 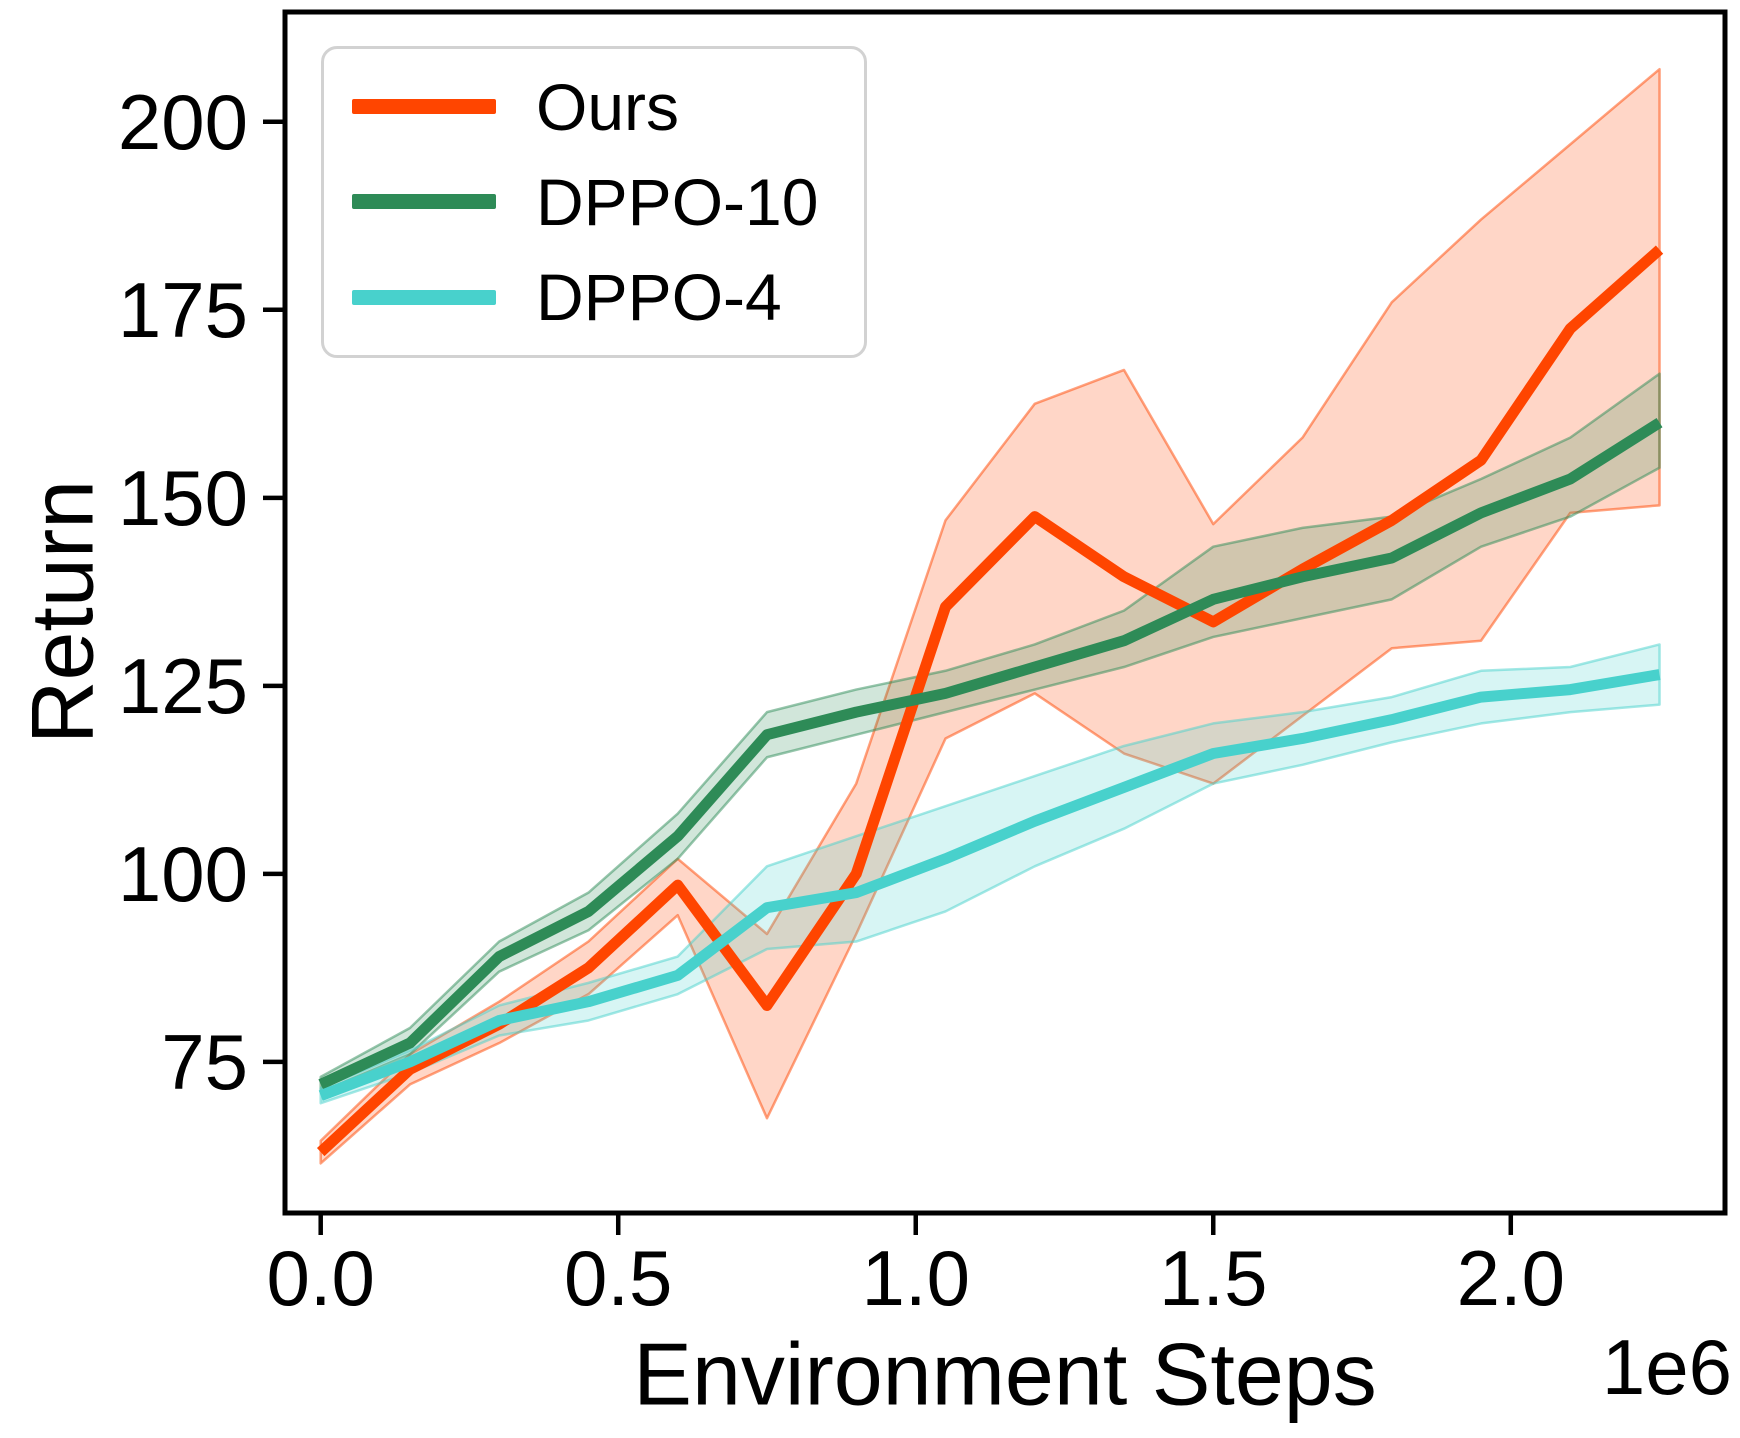 I want to click on y-tick-label: 75, so click(x=204, y=1062).